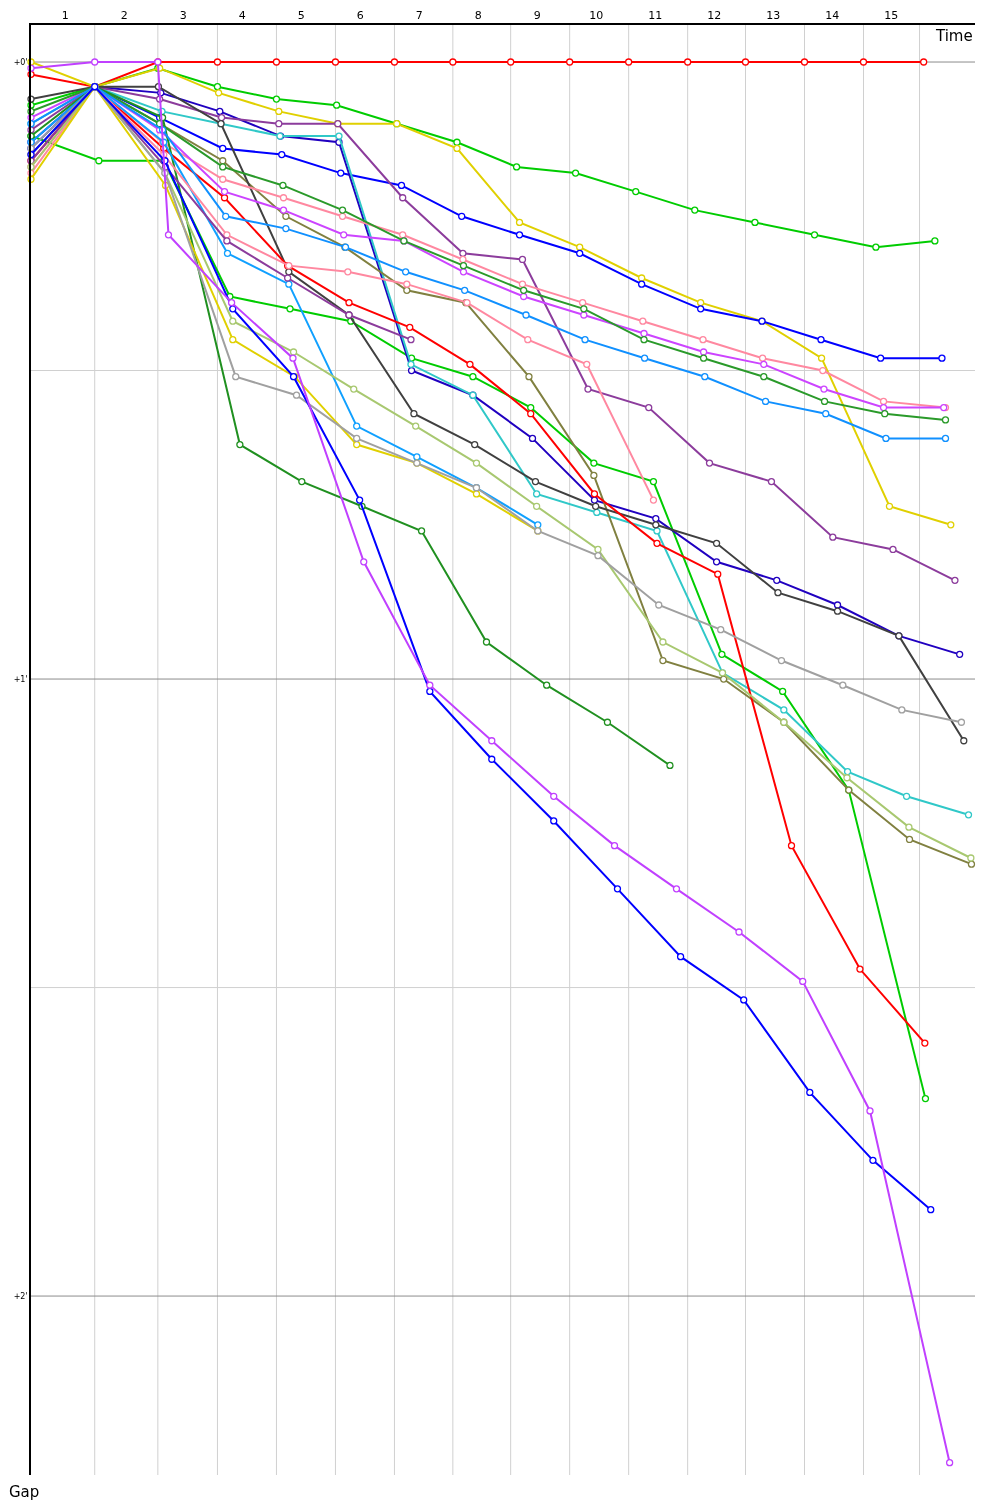 This screenshot has width=1000, height=1500. What do you see at coordinates (360, 15) in the screenshot?
I see `x-tick-label: 6` at bounding box center [360, 15].